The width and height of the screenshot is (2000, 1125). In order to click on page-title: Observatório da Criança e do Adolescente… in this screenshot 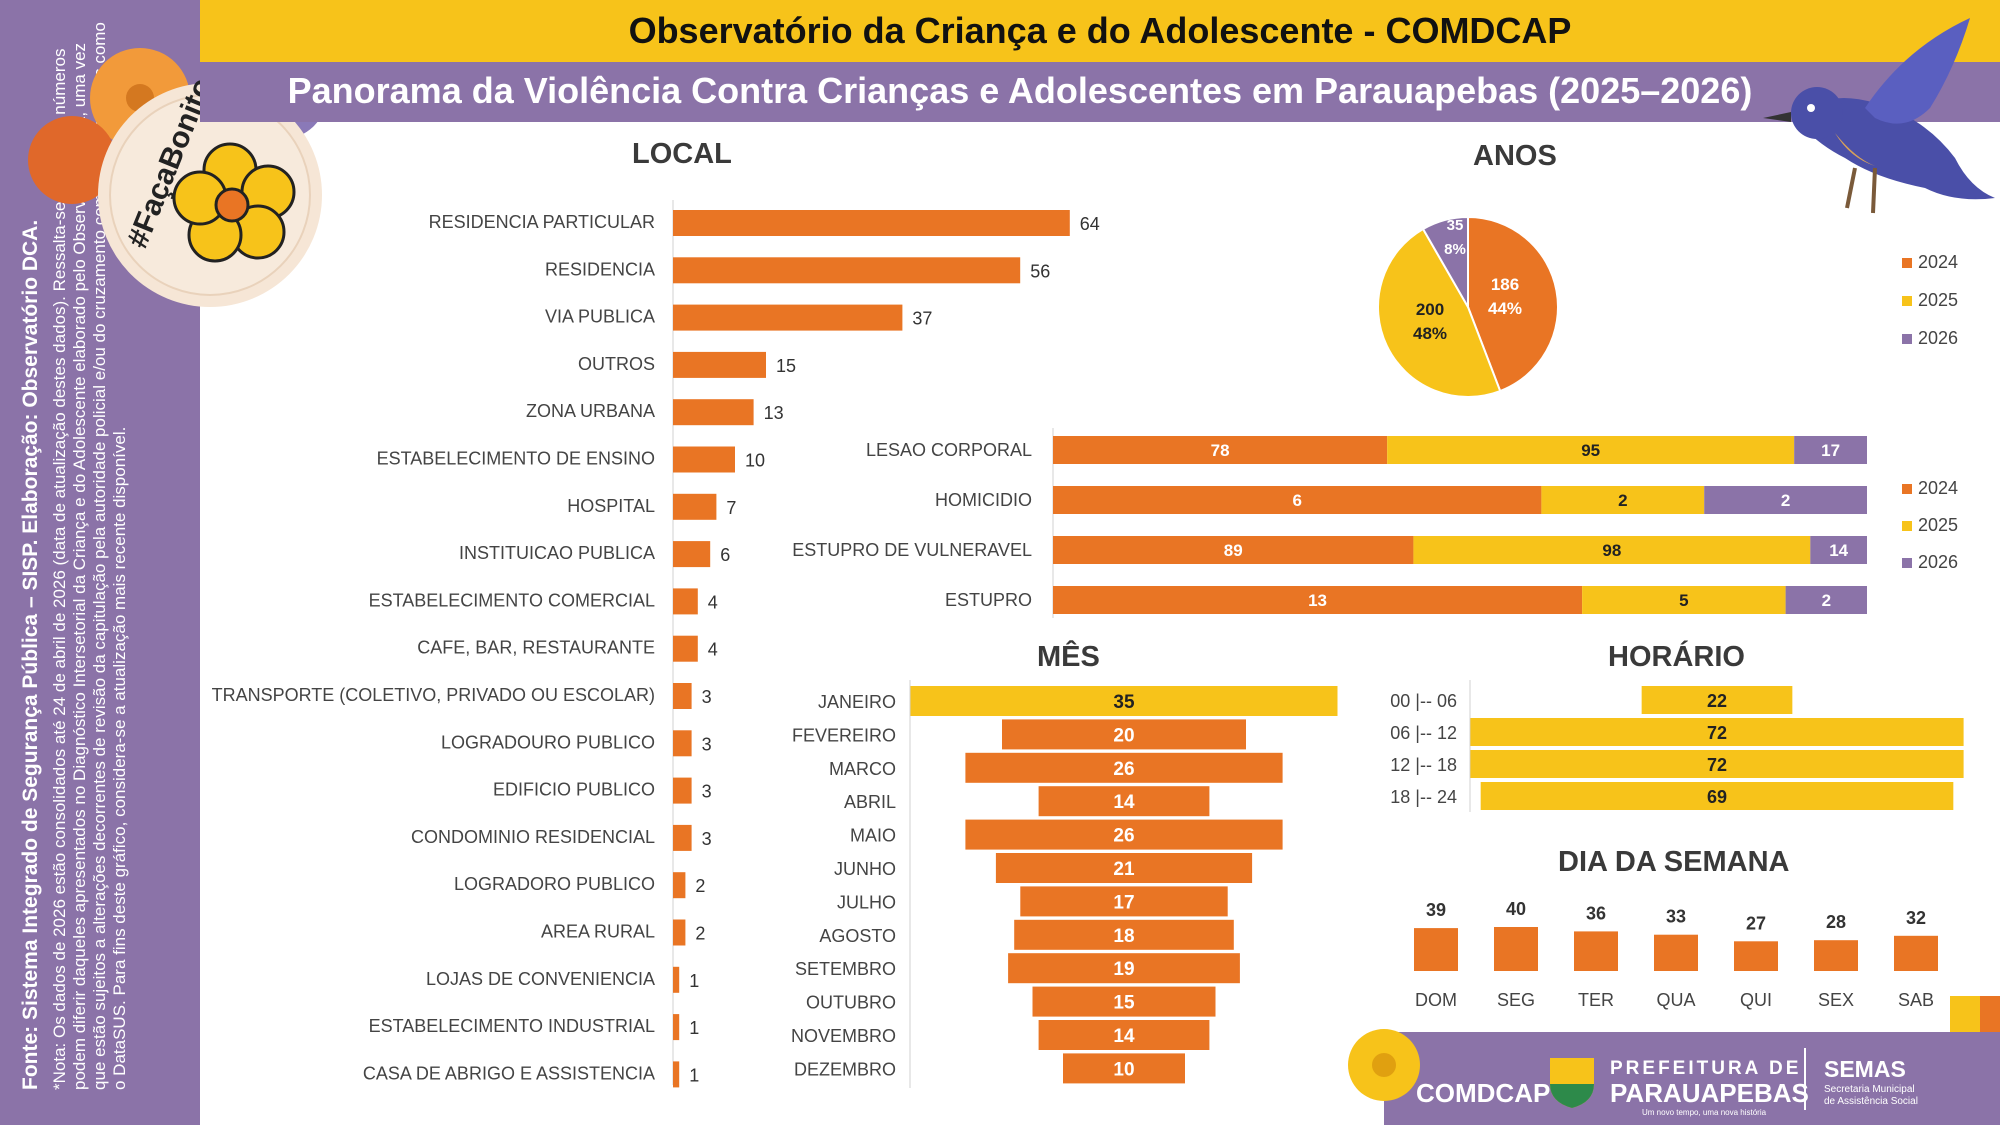, I will do `click(1100, 30)`.